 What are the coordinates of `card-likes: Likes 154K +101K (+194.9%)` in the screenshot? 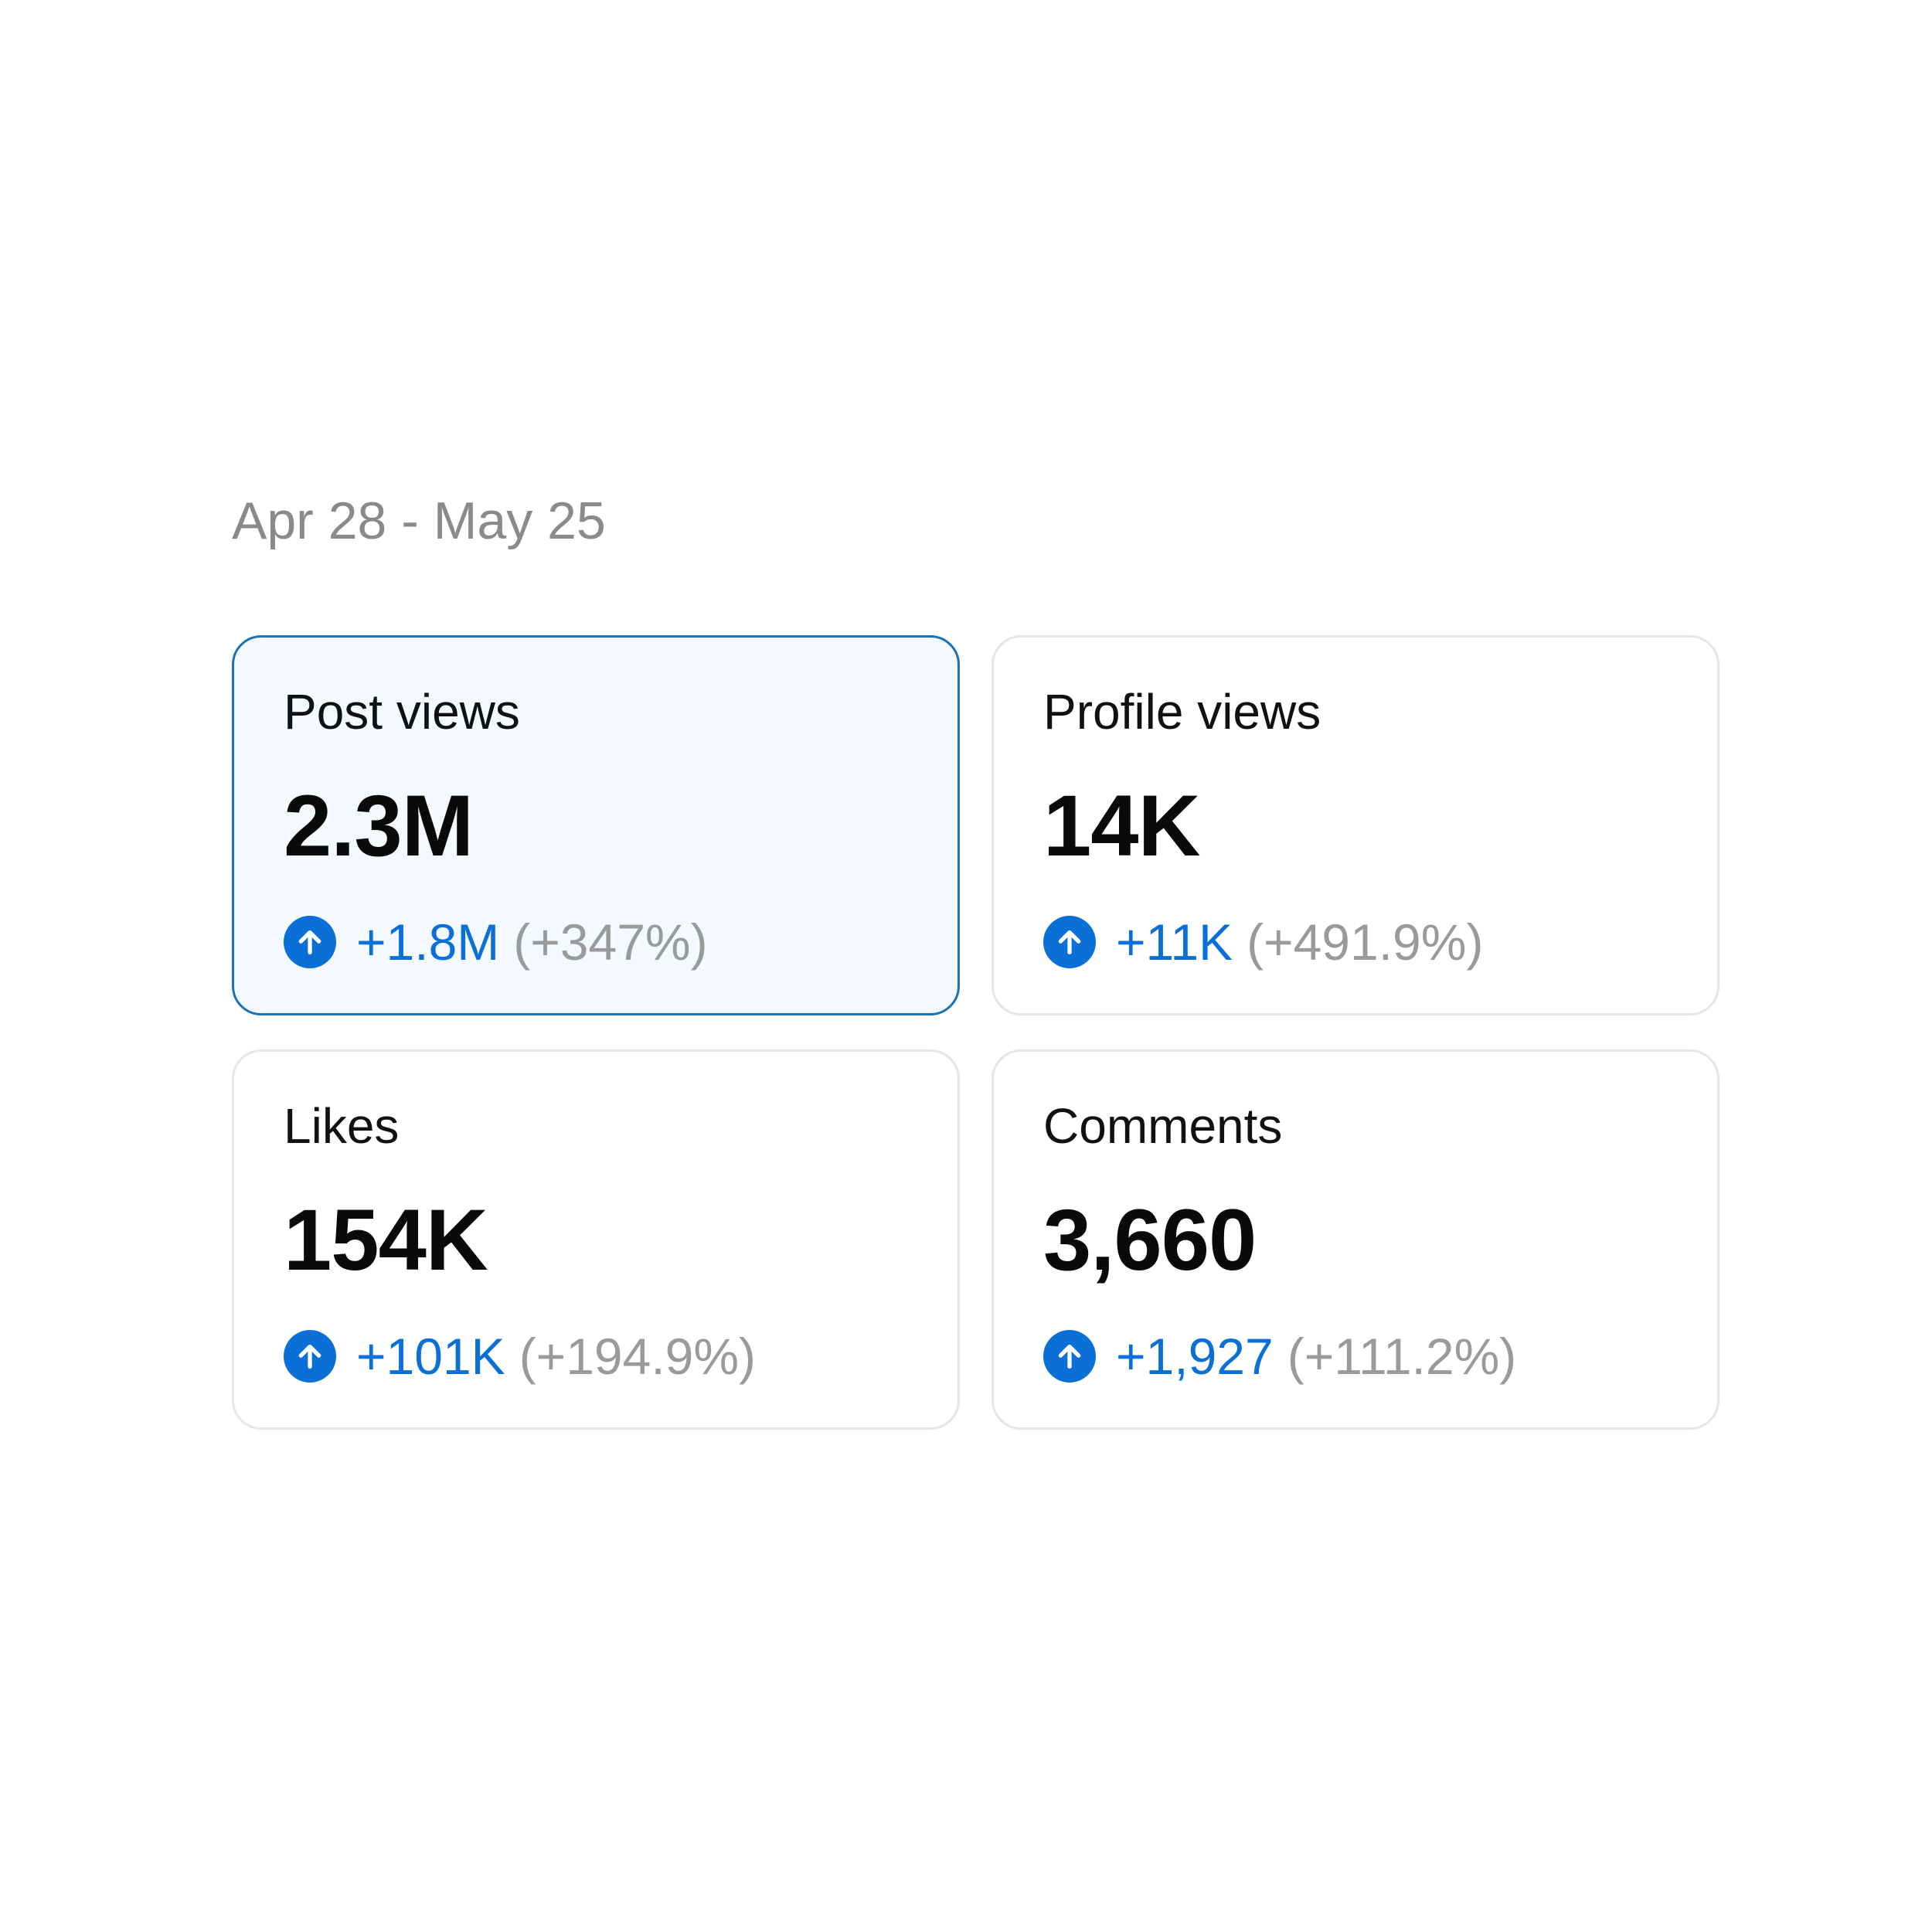 It's located at (596, 1240).